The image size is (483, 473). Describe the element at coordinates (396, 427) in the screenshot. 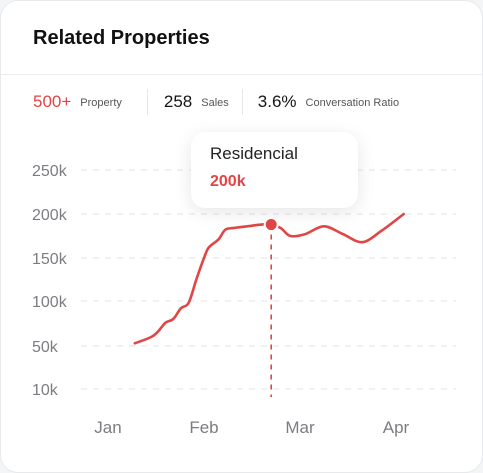

I see `x-tick-label: Apr` at that location.